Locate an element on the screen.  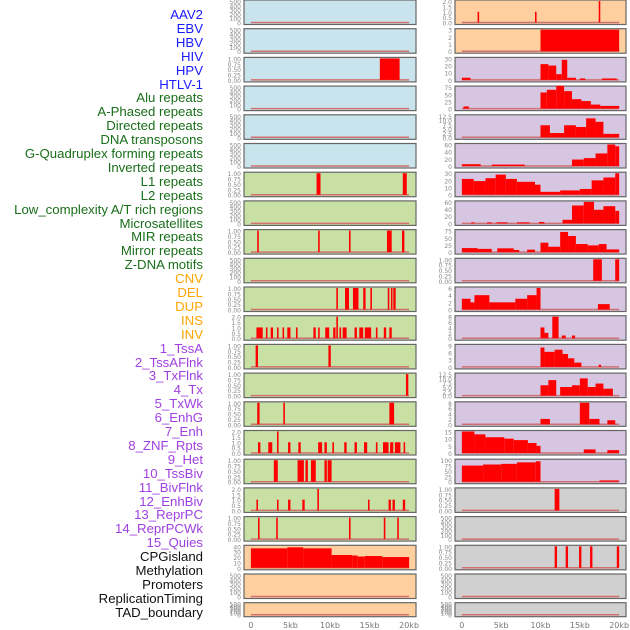
y-tick-label: 1.0 is located at coordinates (236, 328).